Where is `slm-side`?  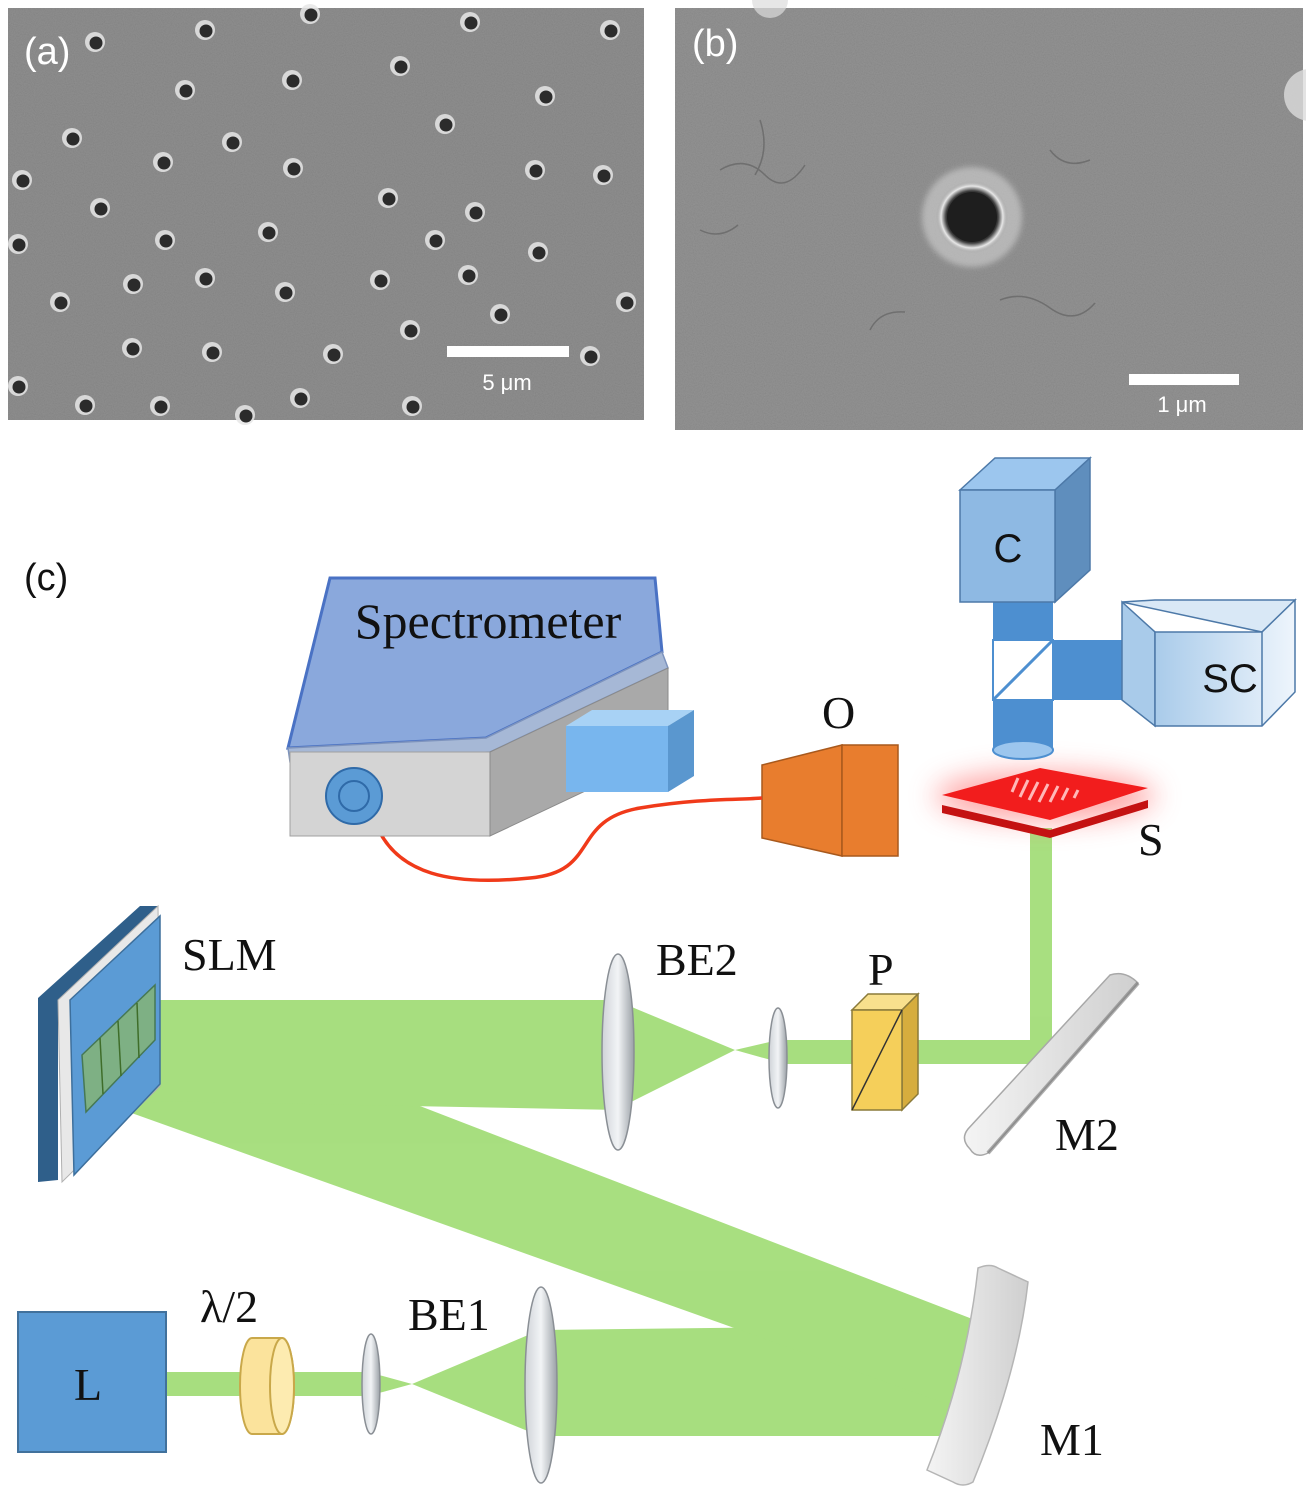
slm-side is located at coordinates (98, 1044).